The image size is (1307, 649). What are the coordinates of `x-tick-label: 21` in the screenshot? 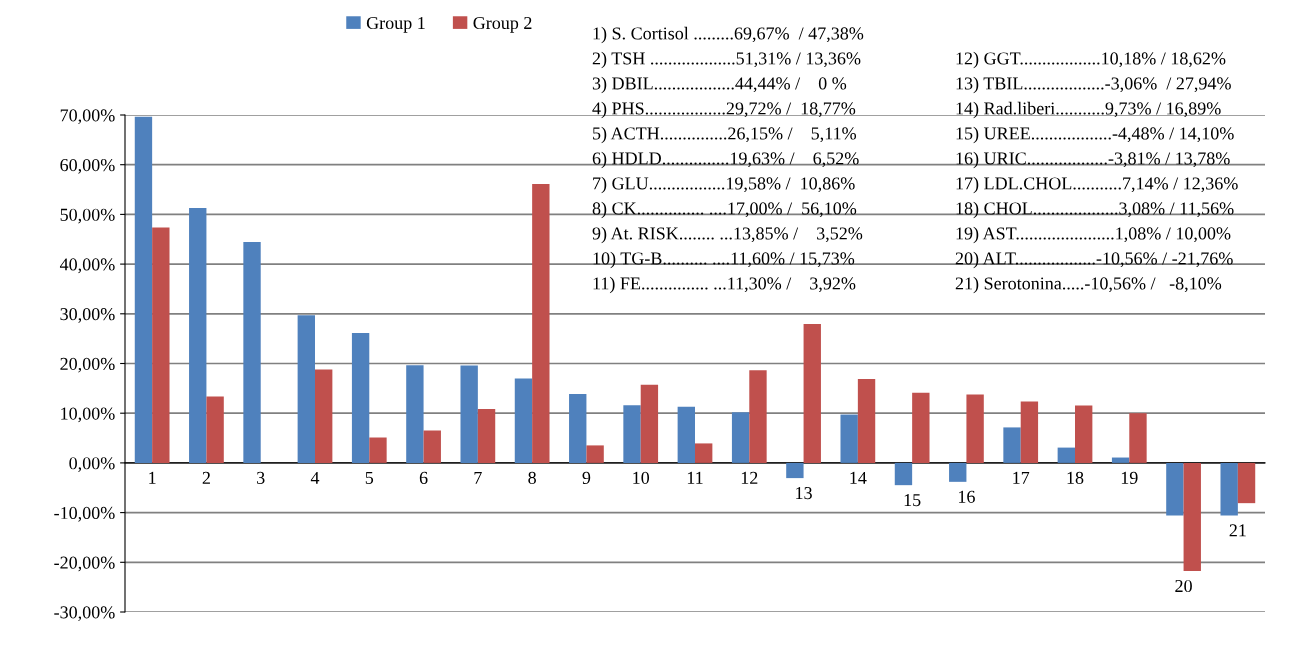 It's located at (1237, 530).